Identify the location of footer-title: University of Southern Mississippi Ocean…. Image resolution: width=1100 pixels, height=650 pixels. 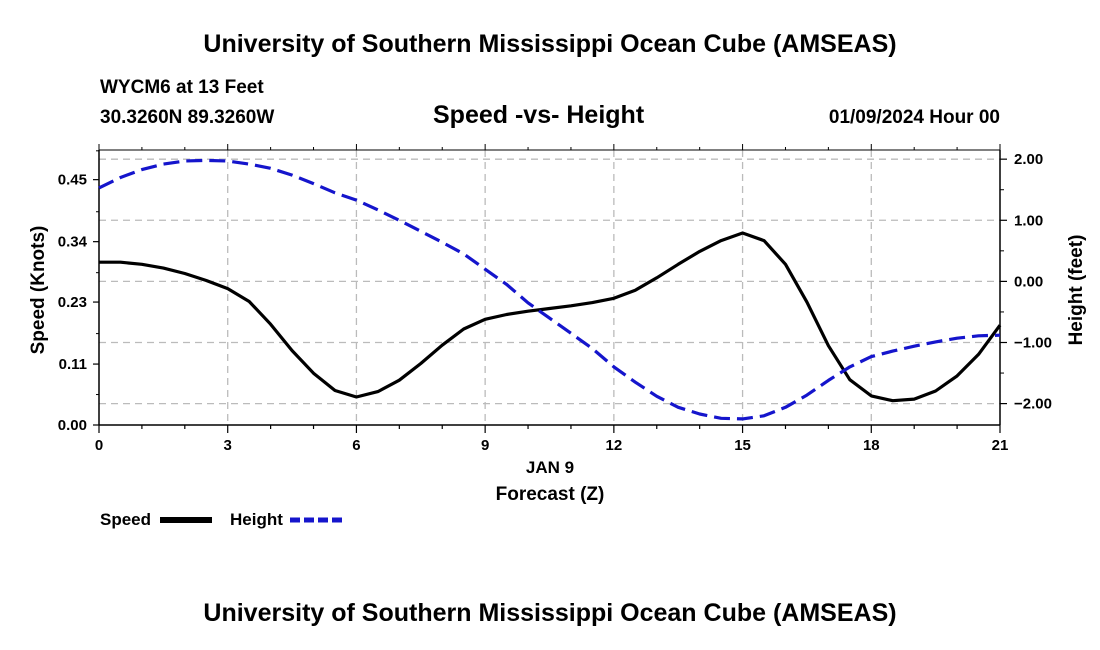
(550, 613).